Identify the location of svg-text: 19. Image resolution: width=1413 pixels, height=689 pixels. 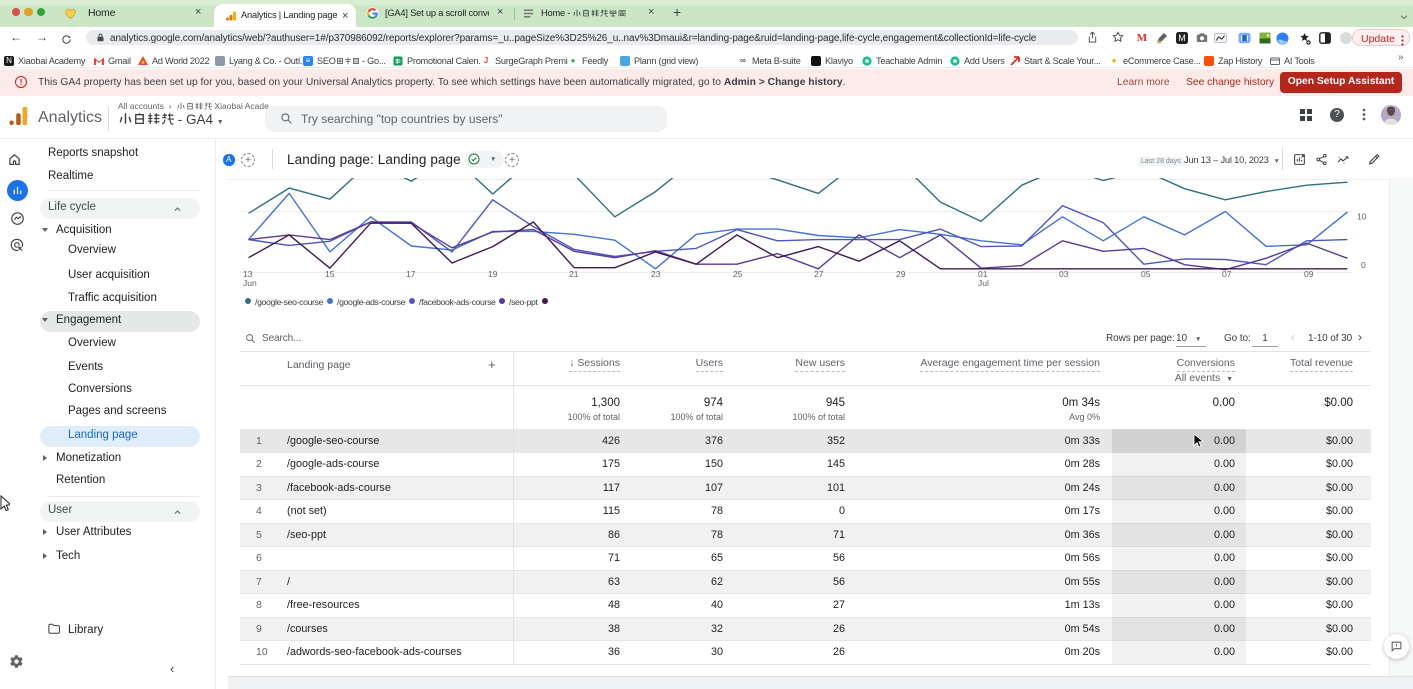
(493, 274).